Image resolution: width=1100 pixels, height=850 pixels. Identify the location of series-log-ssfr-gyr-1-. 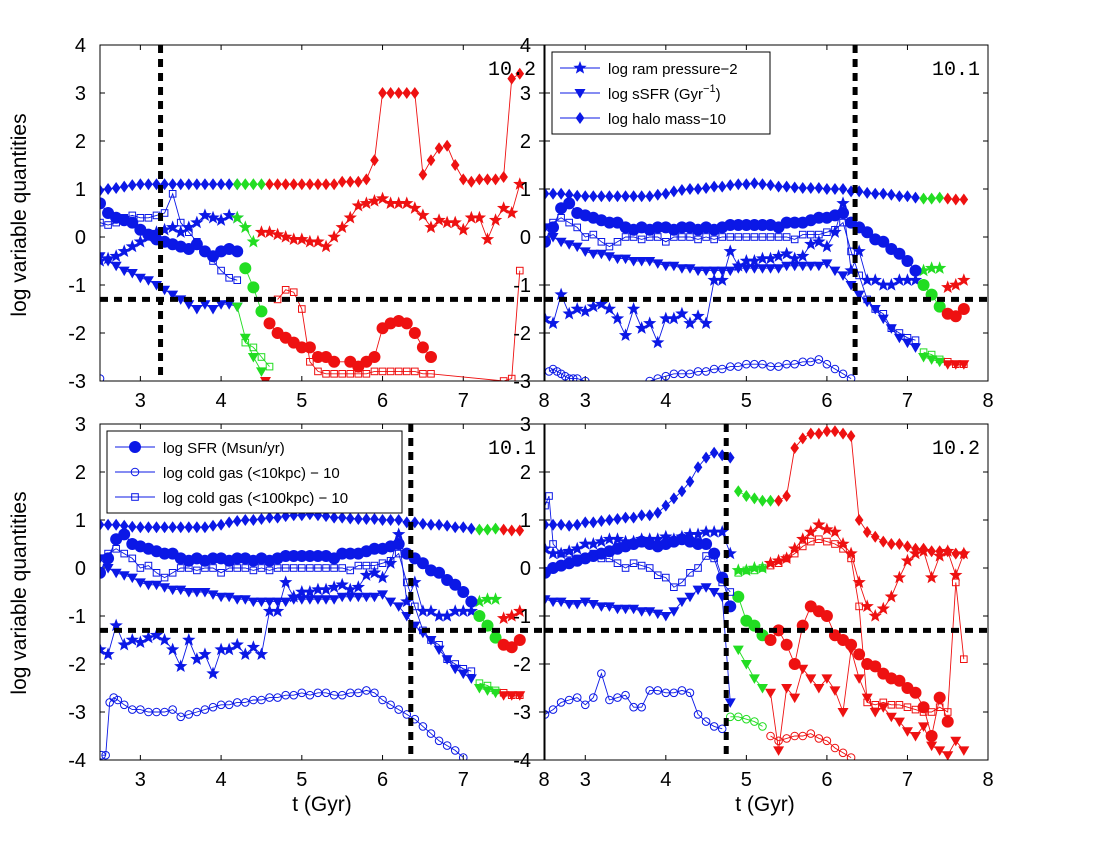
(313, 627).